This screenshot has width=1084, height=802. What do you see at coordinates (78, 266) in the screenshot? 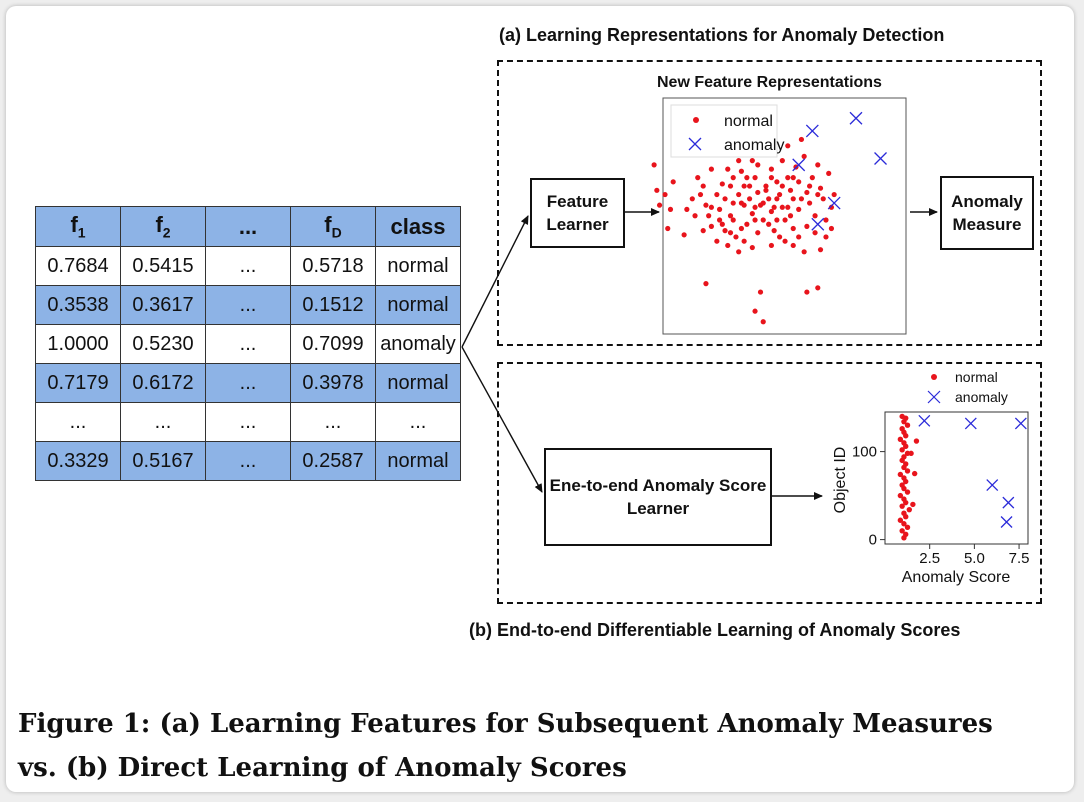
I see `table-cell: 0.7684` at bounding box center [78, 266].